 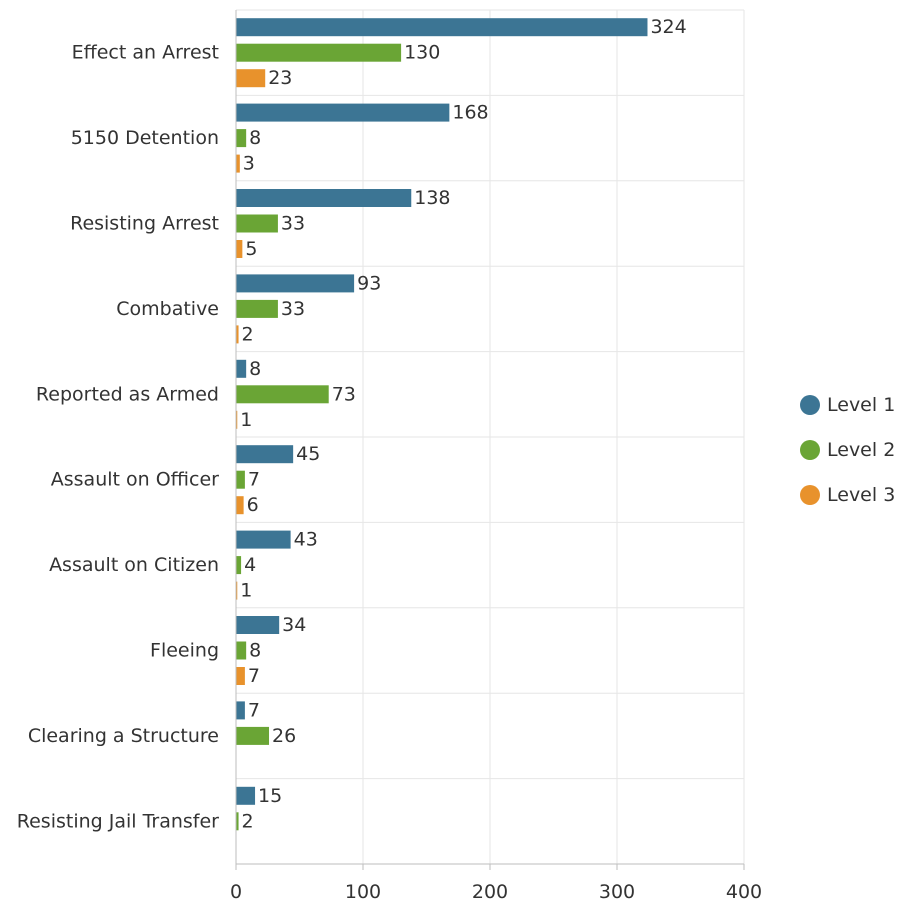 I want to click on x-tick-label: 0, so click(x=236, y=892).